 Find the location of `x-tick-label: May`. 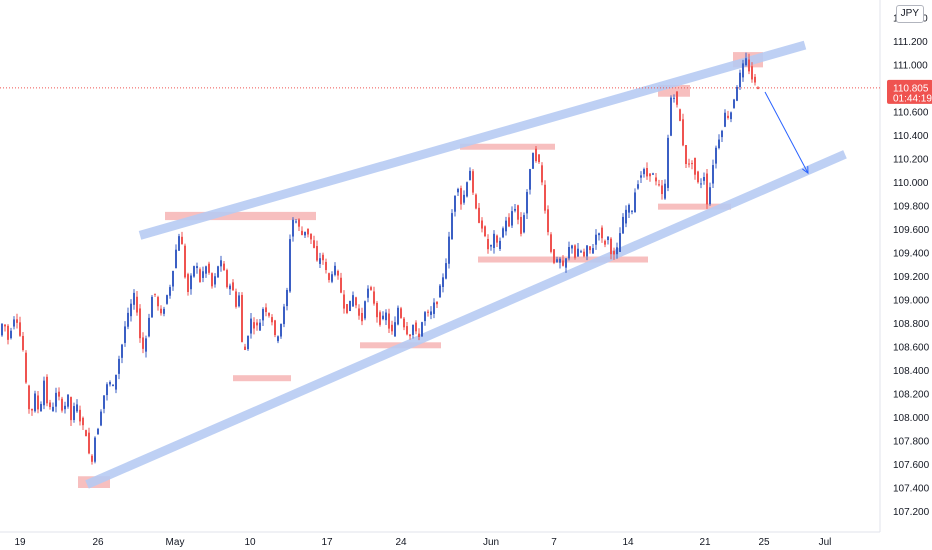

x-tick-label: May is located at coordinates (175, 542).